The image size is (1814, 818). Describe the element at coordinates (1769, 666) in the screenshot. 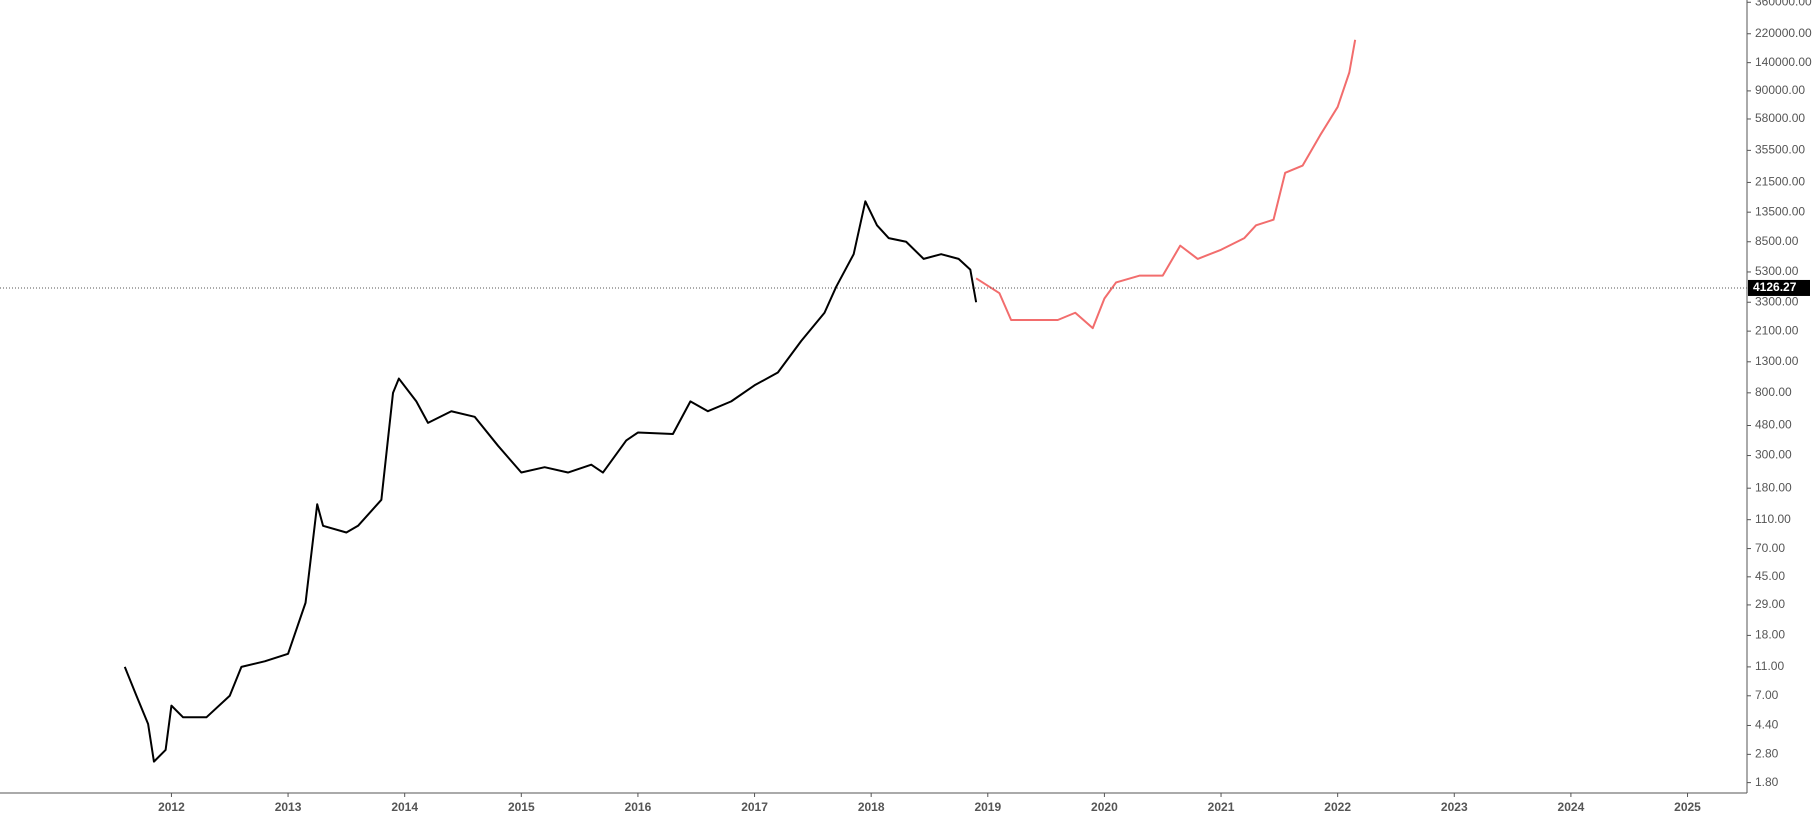

I see `y-tick-label: 11.00` at that location.